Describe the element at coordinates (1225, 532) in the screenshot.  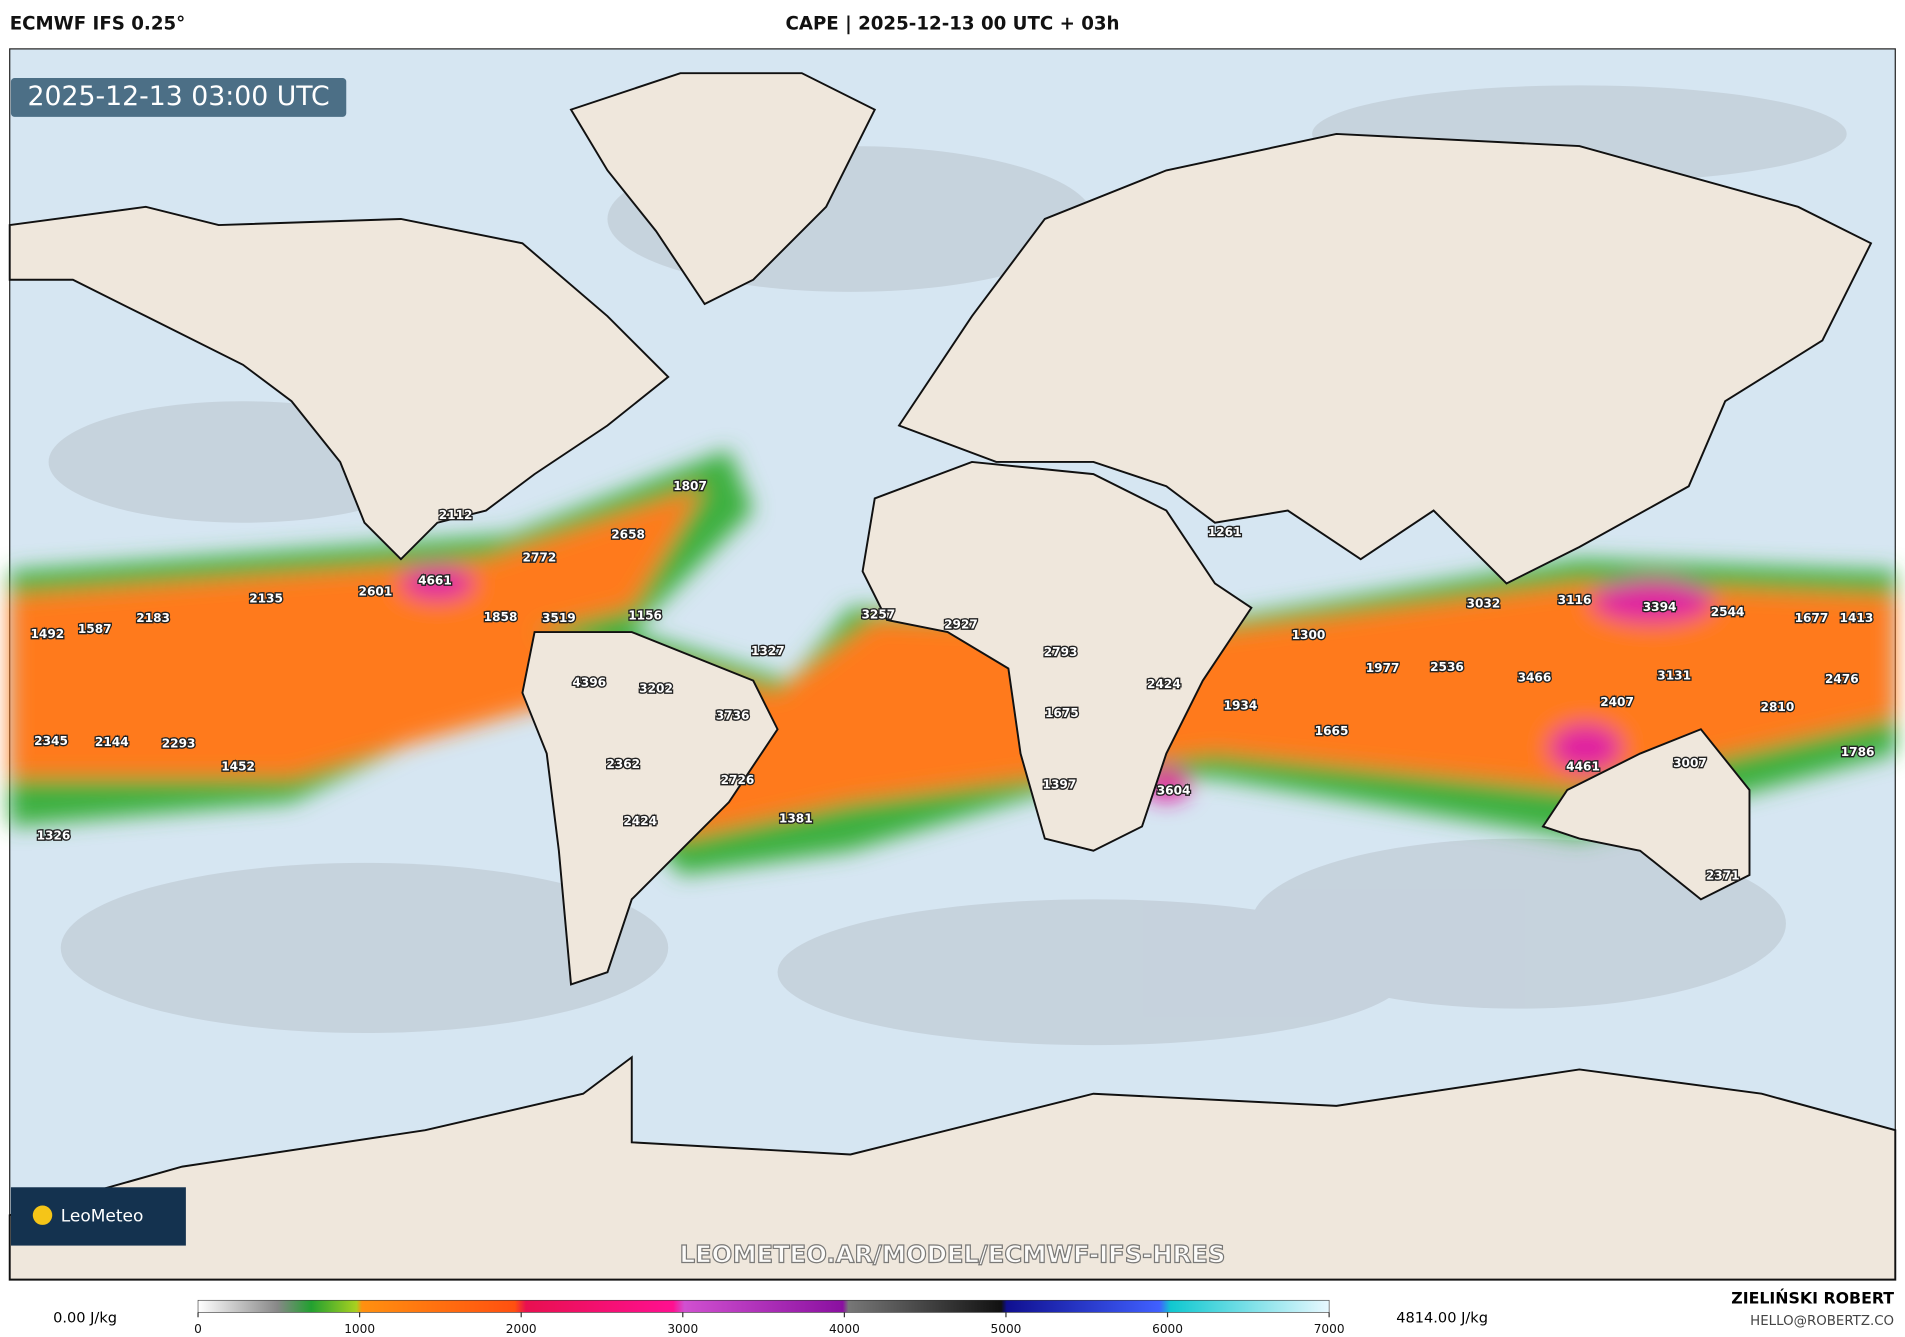
I see `cape-label: 1261` at that location.